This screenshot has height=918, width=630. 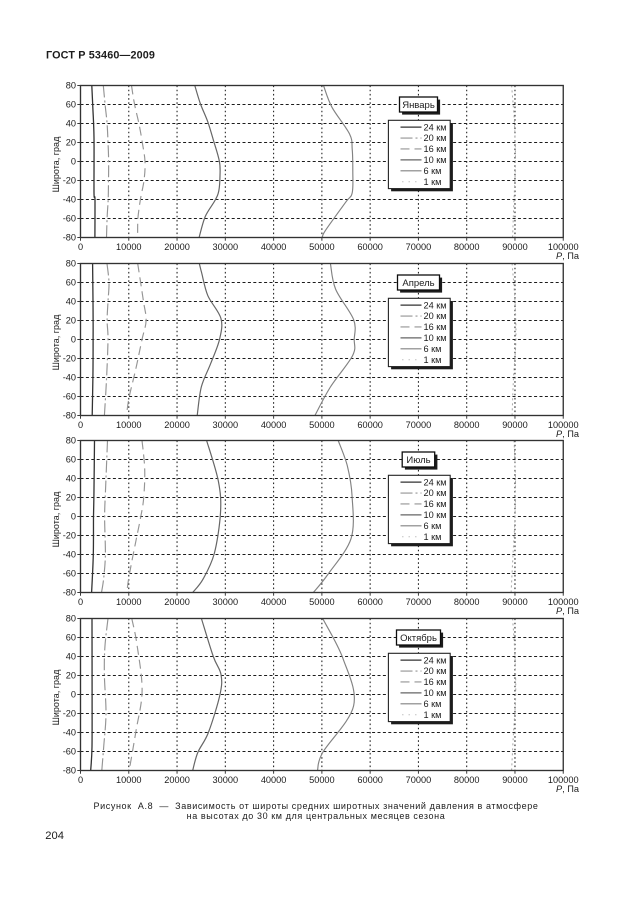 I want to click on svg-text: 204, so click(x=54, y=836).